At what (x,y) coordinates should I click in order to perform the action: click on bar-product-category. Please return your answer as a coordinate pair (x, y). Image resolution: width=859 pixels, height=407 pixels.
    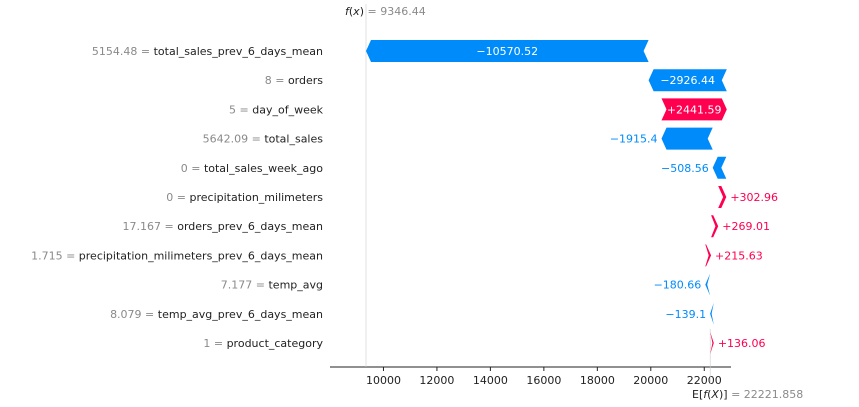
    Looking at the image, I should click on (712, 343).